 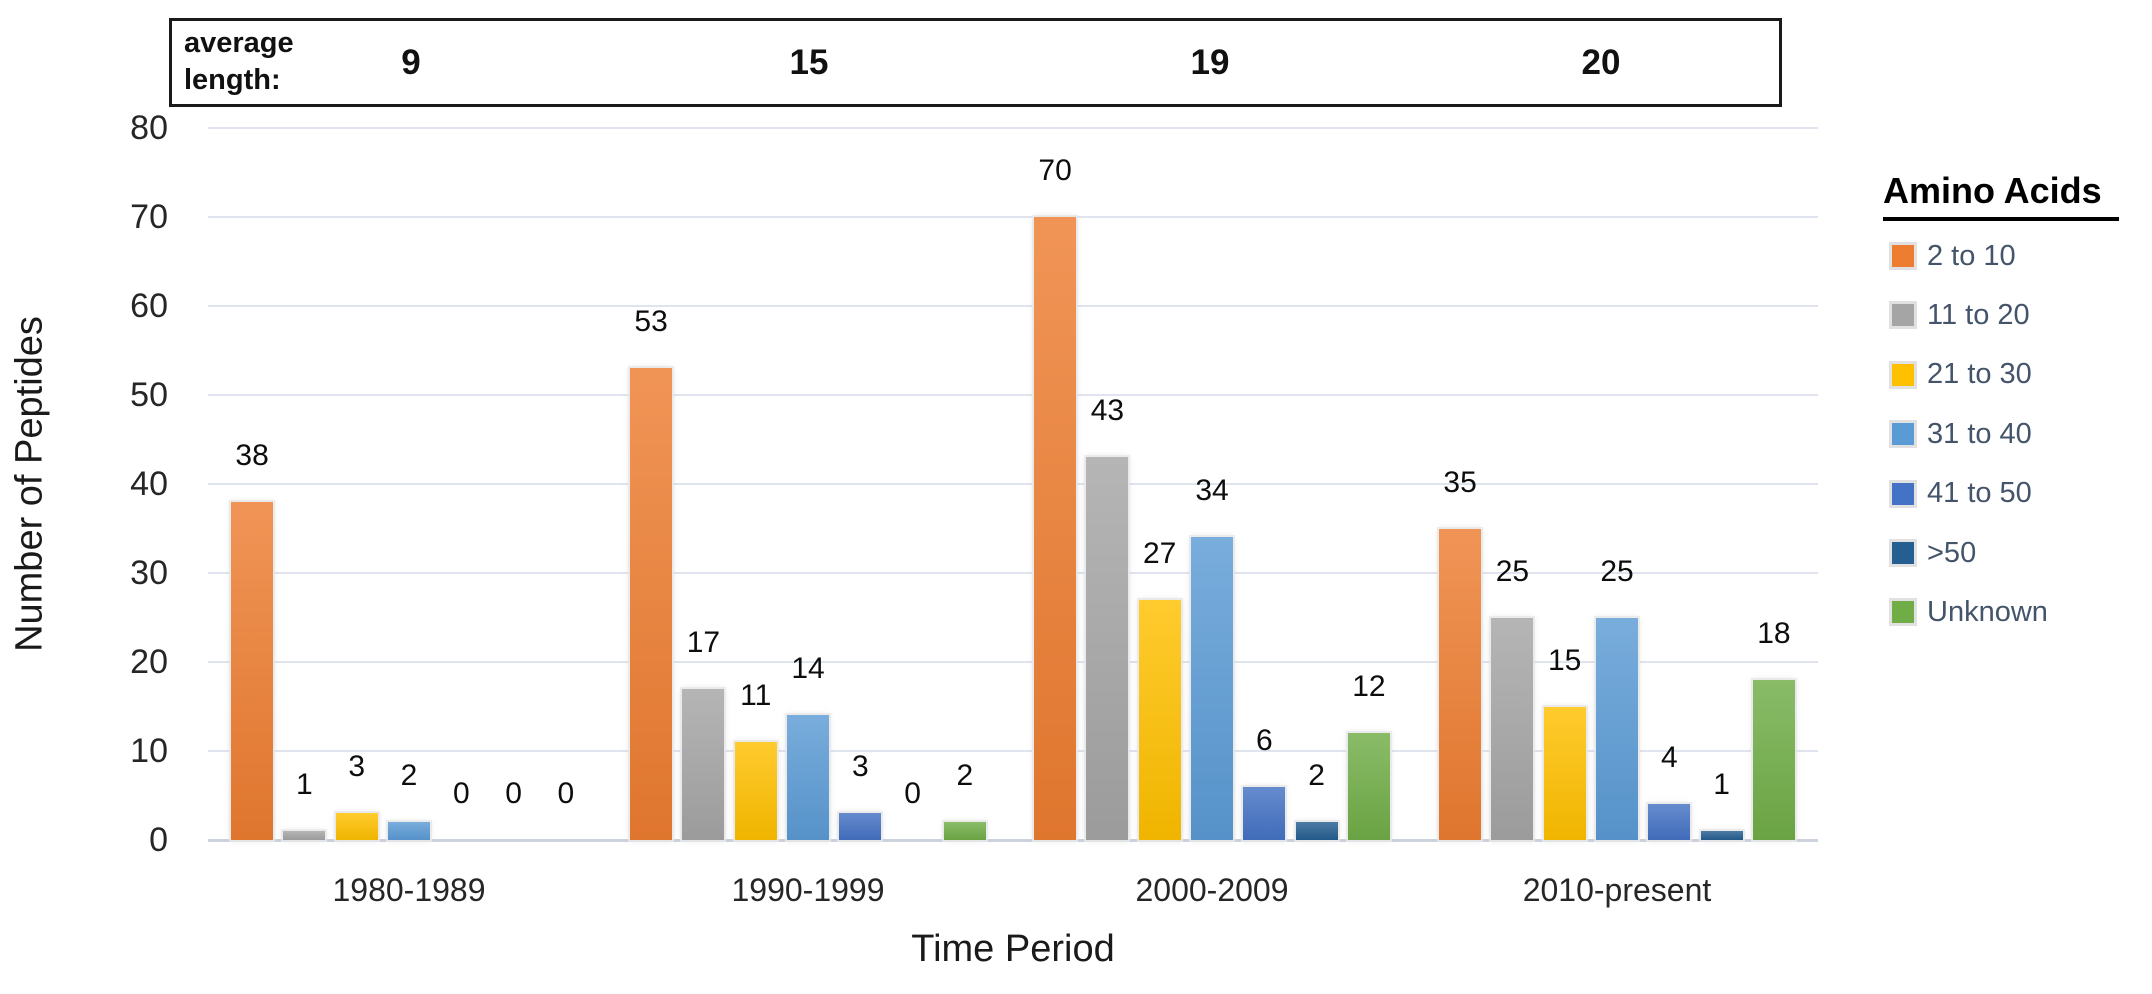 What do you see at coordinates (409, 831) in the screenshot?
I see `bar-31-to-40-1980-1989` at bounding box center [409, 831].